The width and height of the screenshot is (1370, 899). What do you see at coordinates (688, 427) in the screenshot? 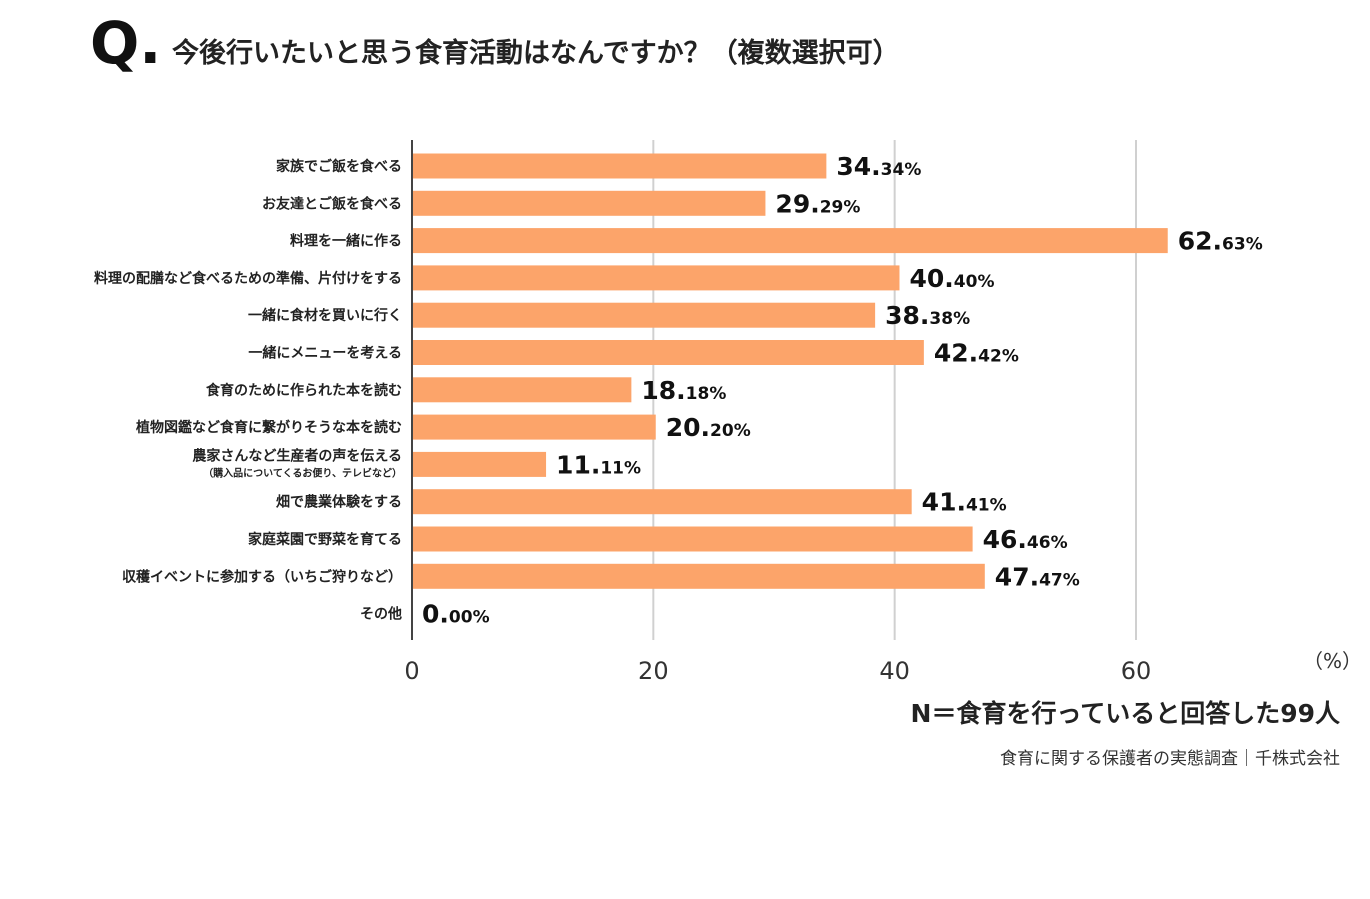
I see `value-label-int-7: 20.` at bounding box center [688, 427].